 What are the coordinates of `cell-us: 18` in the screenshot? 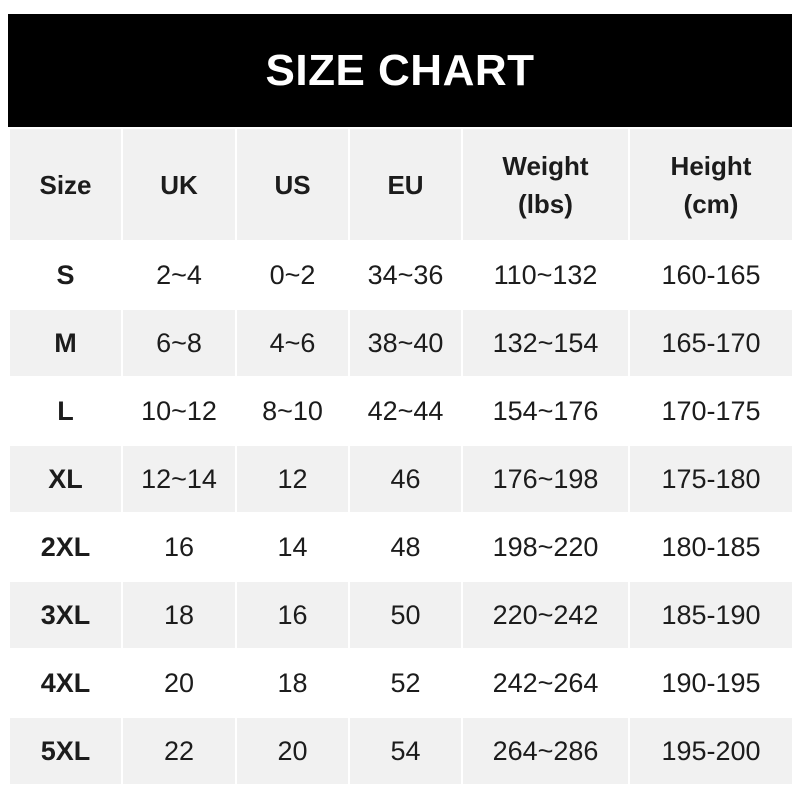 It's located at (292, 683).